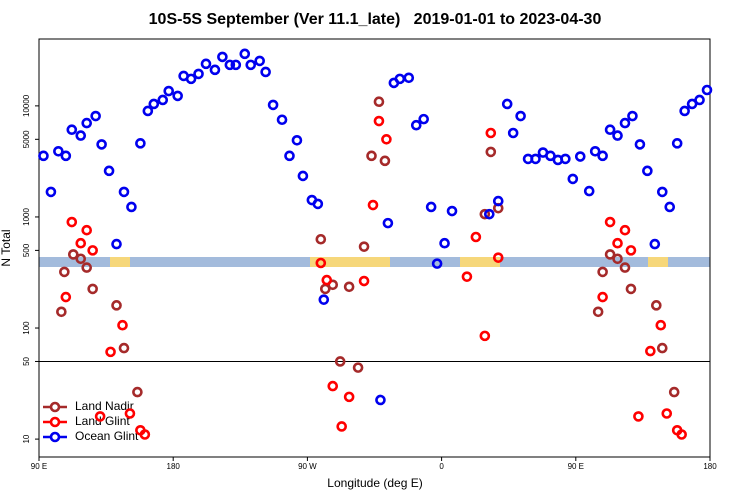  What do you see at coordinates (6, 247) in the screenshot?
I see `y-axis-label: N Total` at bounding box center [6, 247].